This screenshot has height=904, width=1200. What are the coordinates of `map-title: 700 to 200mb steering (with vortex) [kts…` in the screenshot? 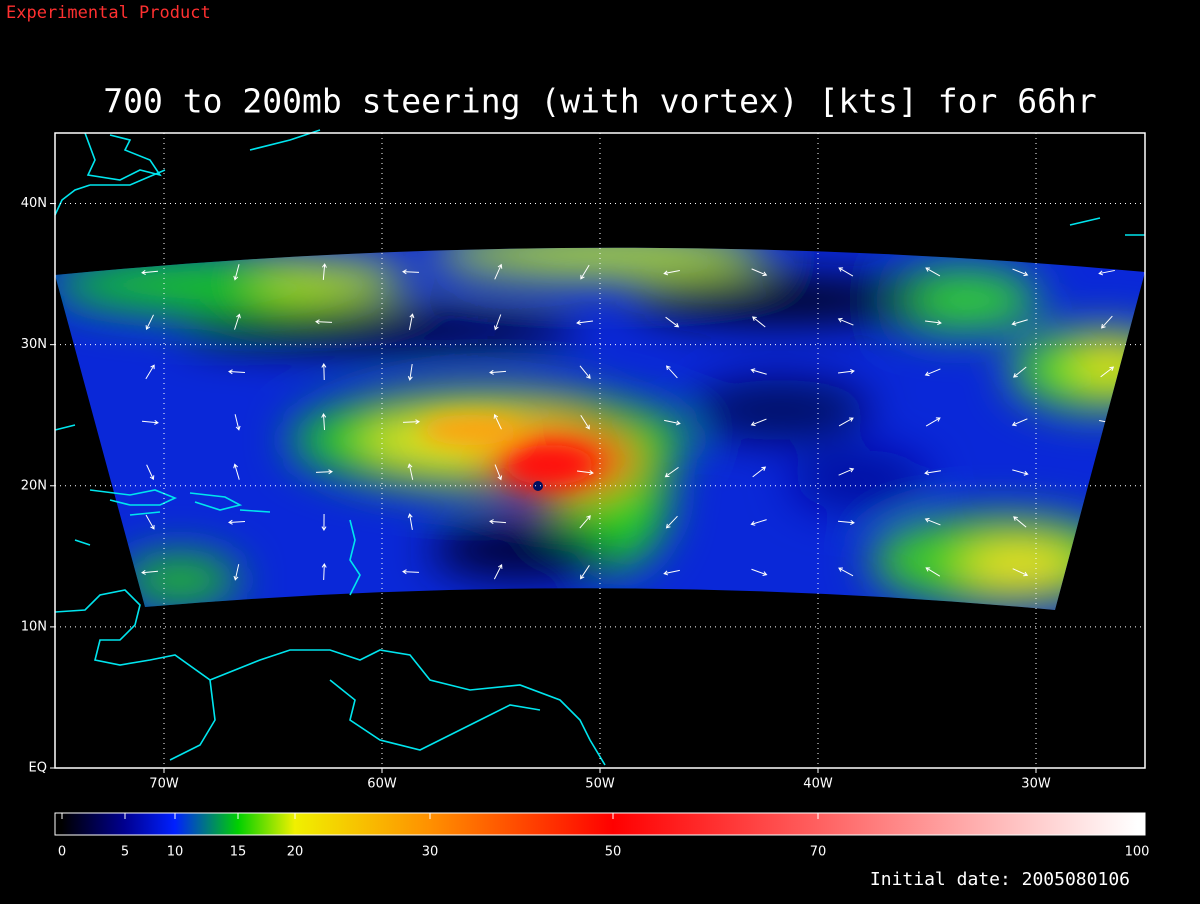 It's located at (599, 101).